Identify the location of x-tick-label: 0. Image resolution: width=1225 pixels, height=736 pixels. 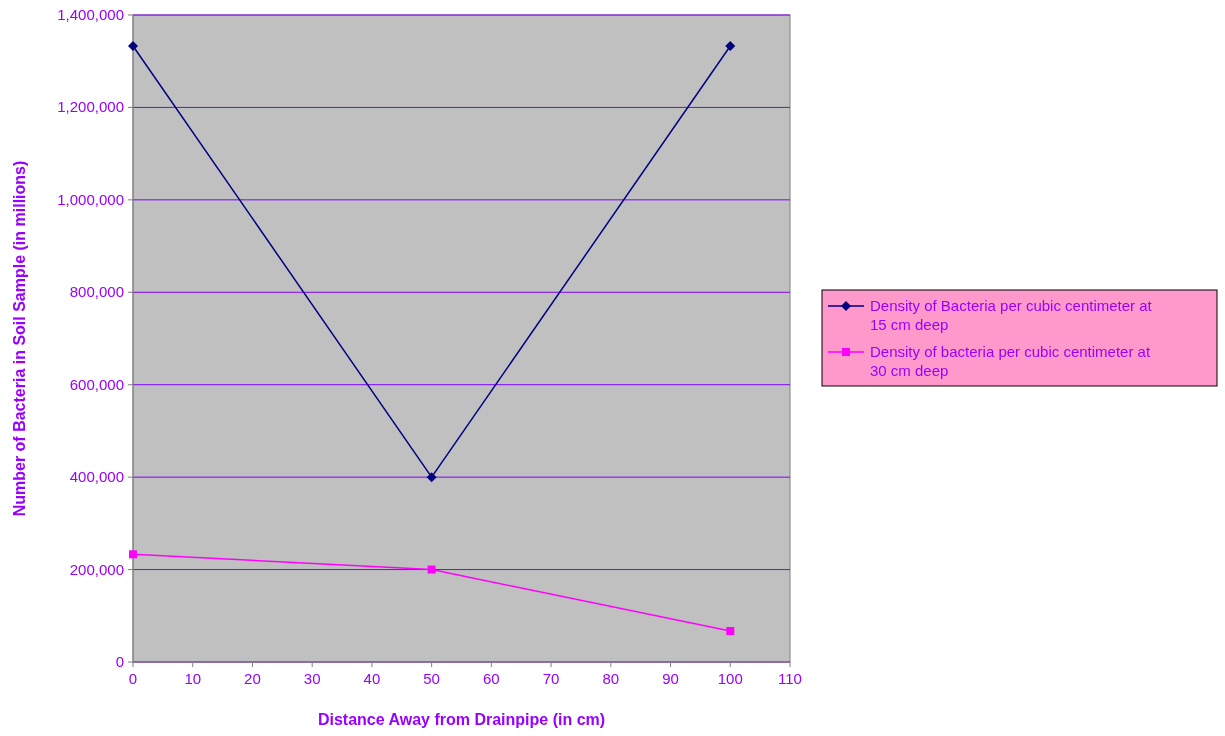
(133, 678).